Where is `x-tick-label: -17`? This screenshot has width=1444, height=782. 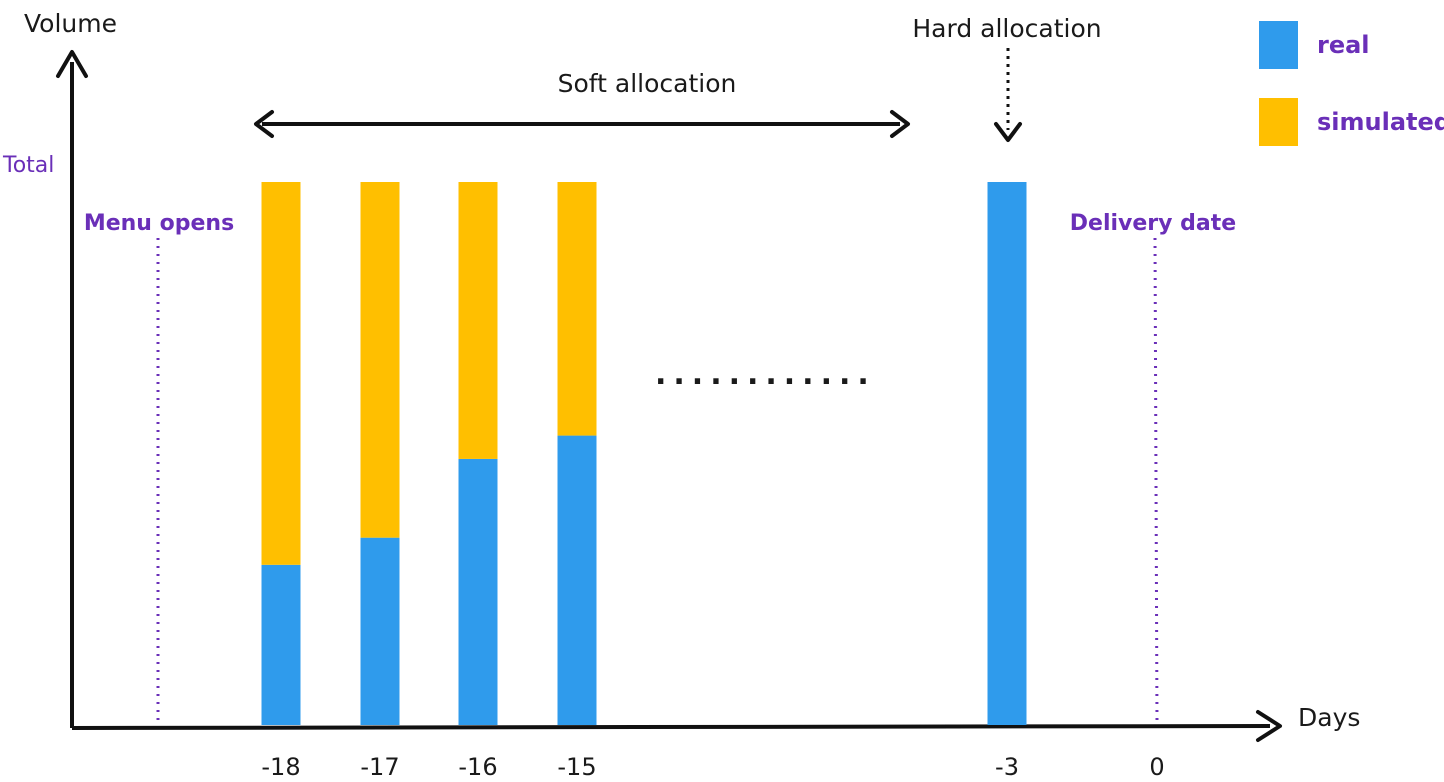 x-tick-label: -17 is located at coordinates (379, 767).